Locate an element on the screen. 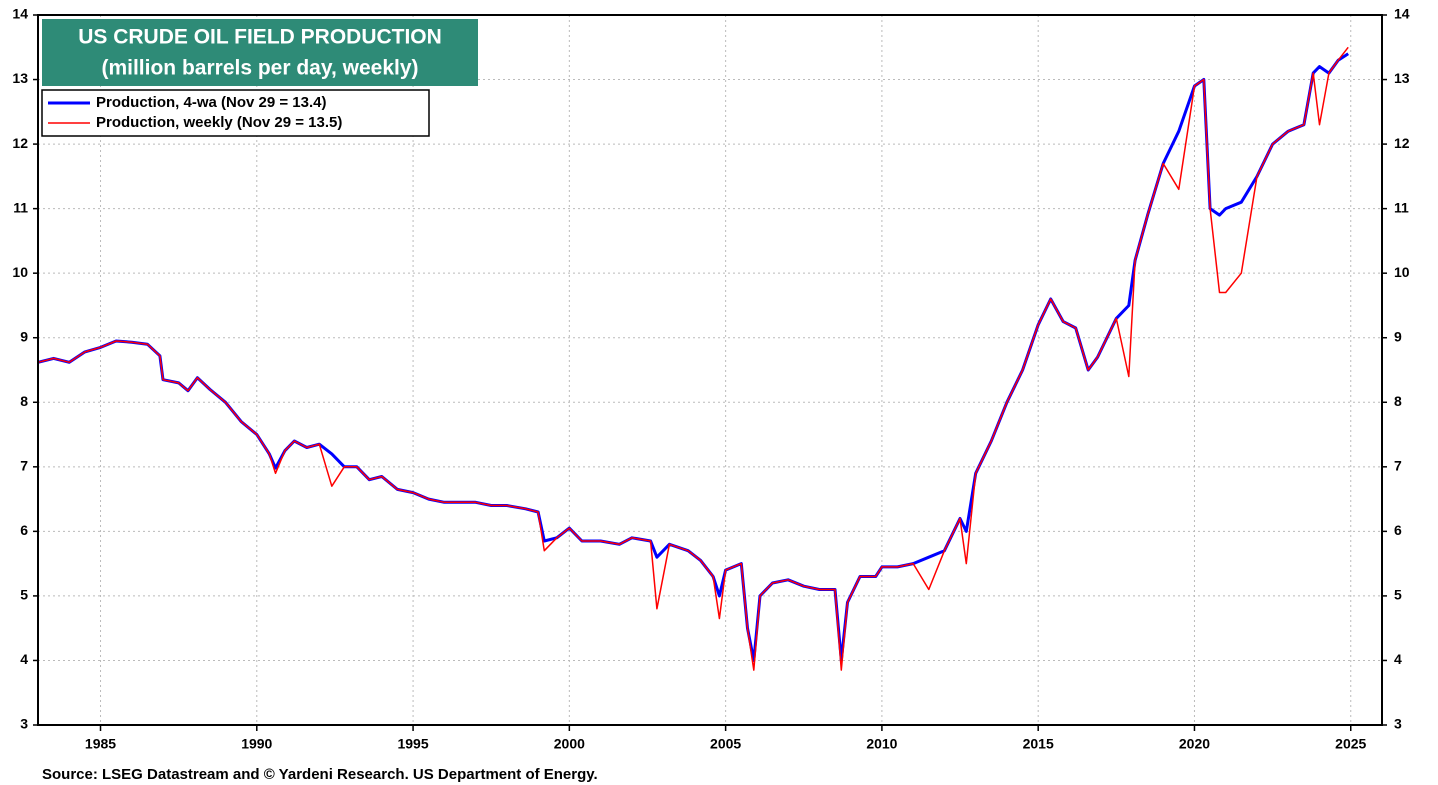 This screenshot has height=785, width=1438. y-tick-label-right: 7 is located at coordinates (1398, 466).